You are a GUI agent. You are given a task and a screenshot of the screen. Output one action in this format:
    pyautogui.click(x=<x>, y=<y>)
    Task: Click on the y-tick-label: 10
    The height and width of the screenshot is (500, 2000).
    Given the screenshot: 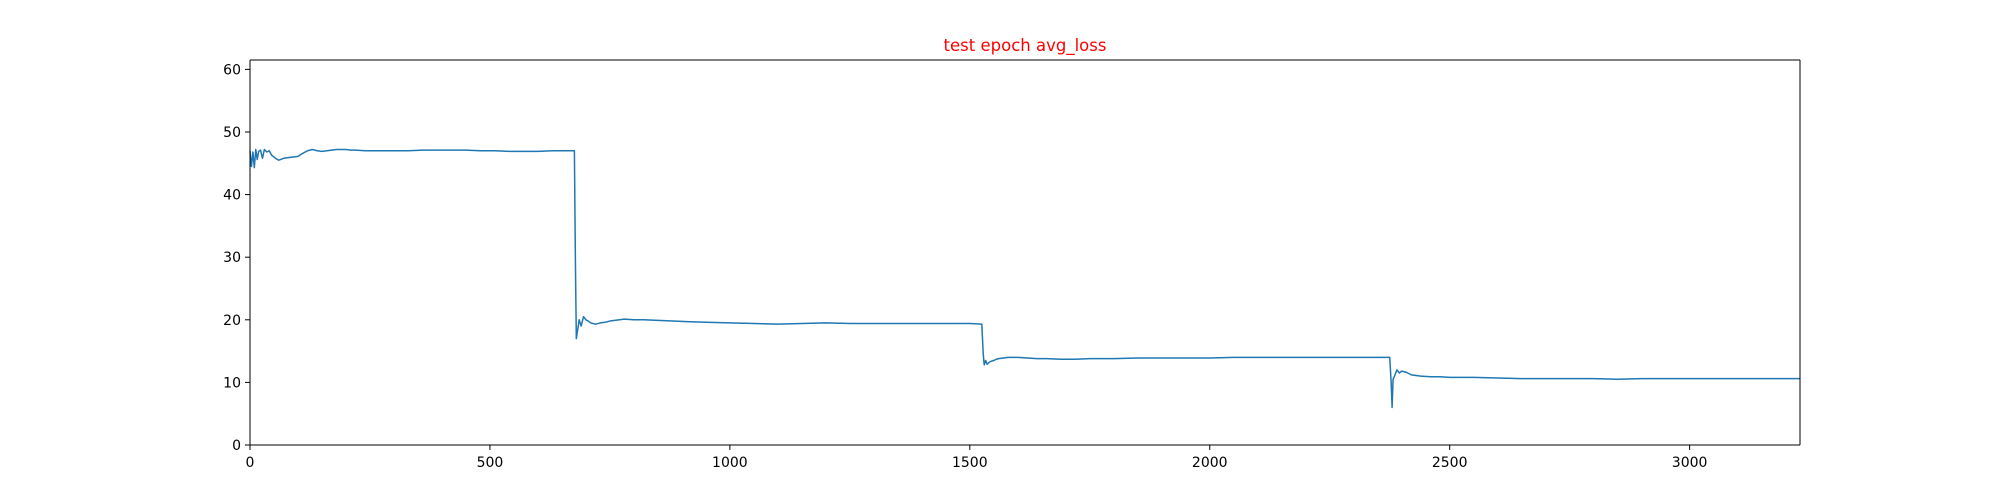 What is the action you would take?
    pyautogui.click(x=232, y=383)
    